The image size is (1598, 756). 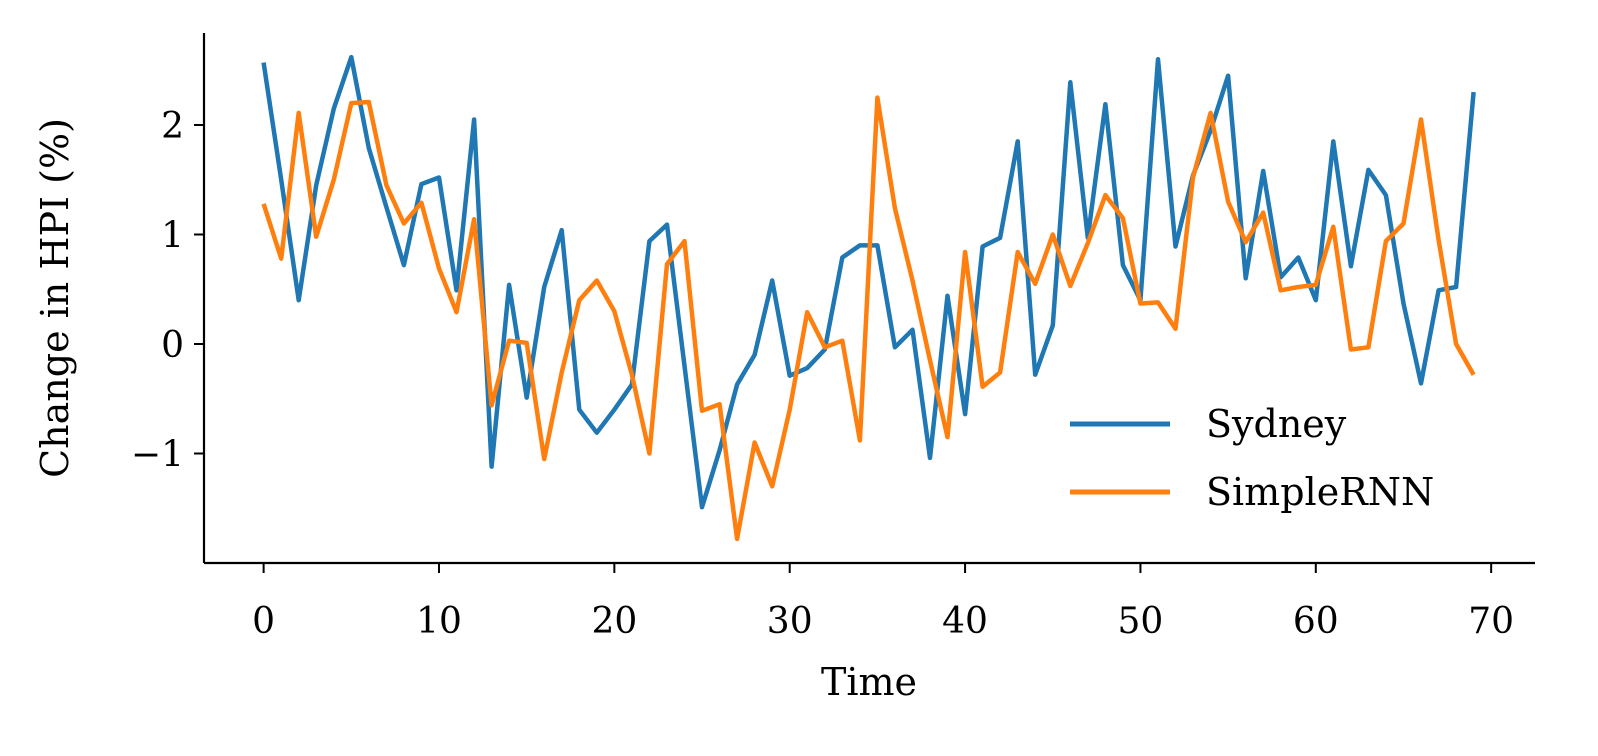 I want to click on y-axis-label: Change in HPI (%), so click(x=55, y=298).